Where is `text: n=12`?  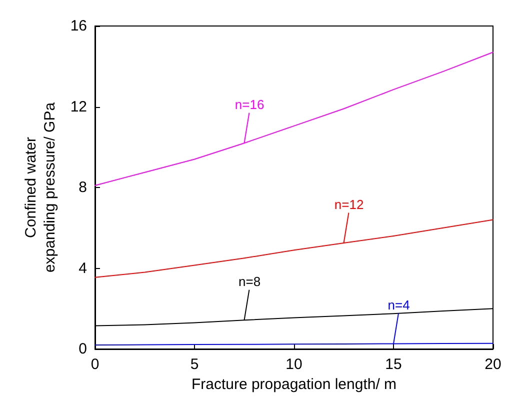
text: n=12 is located at coordinates (349, 204).